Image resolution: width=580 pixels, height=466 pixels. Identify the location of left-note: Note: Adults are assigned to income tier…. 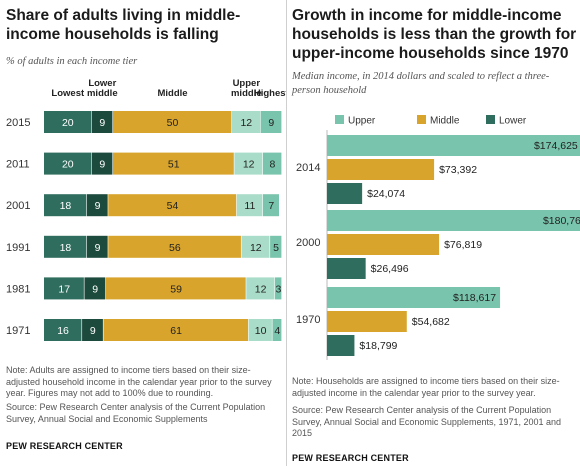
(139, 381).